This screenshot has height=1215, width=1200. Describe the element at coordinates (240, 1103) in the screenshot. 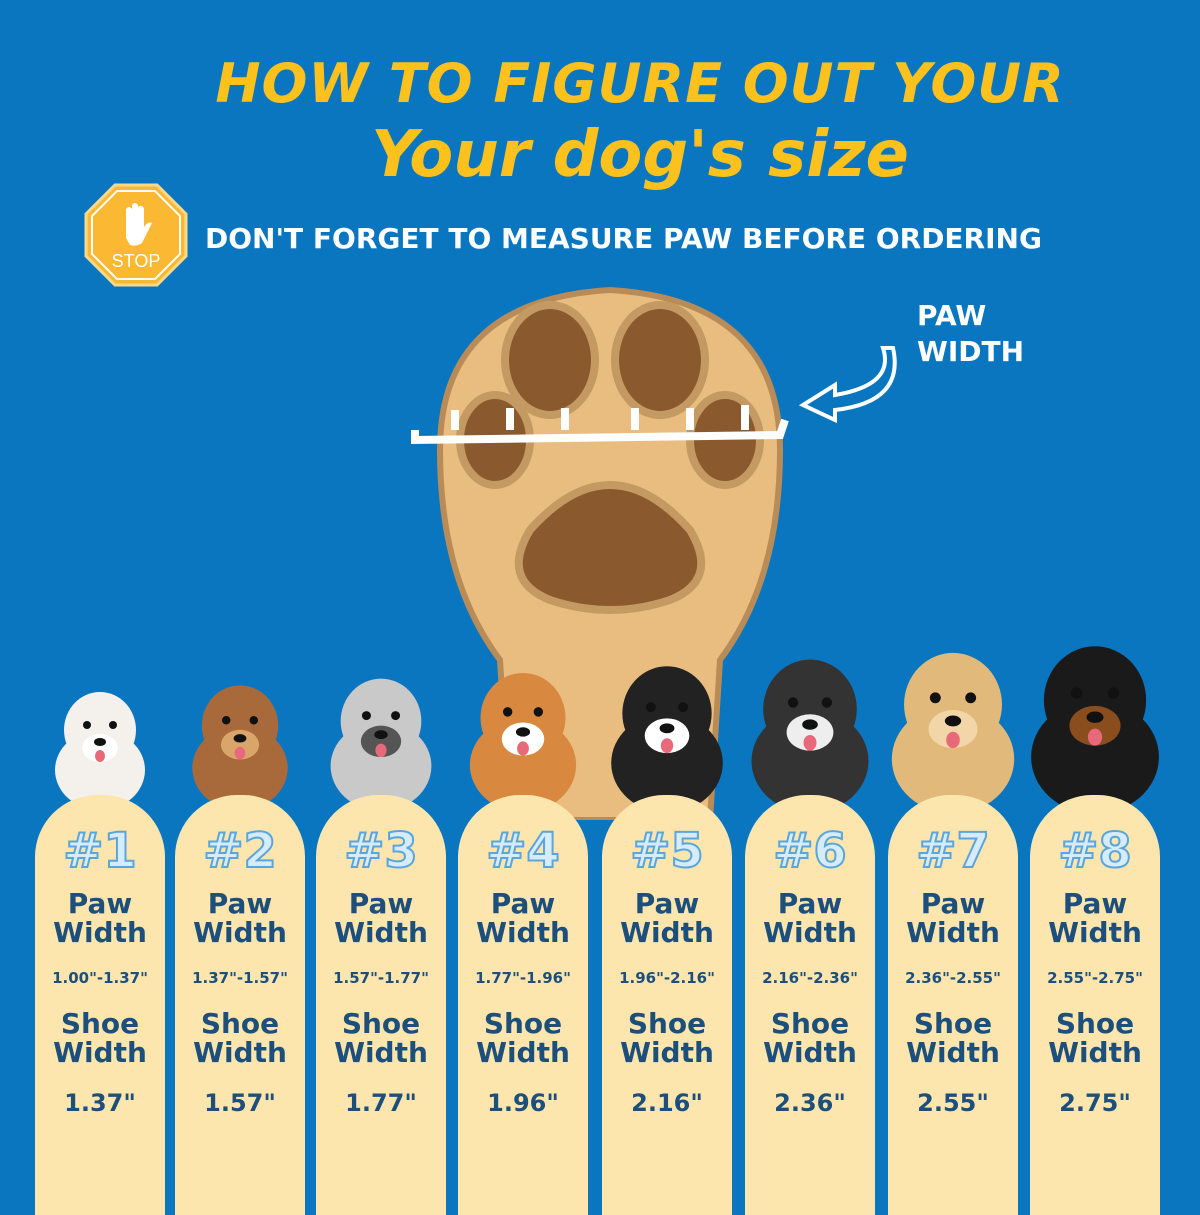

I see `shoe-width-value: 1.57"` at that location.